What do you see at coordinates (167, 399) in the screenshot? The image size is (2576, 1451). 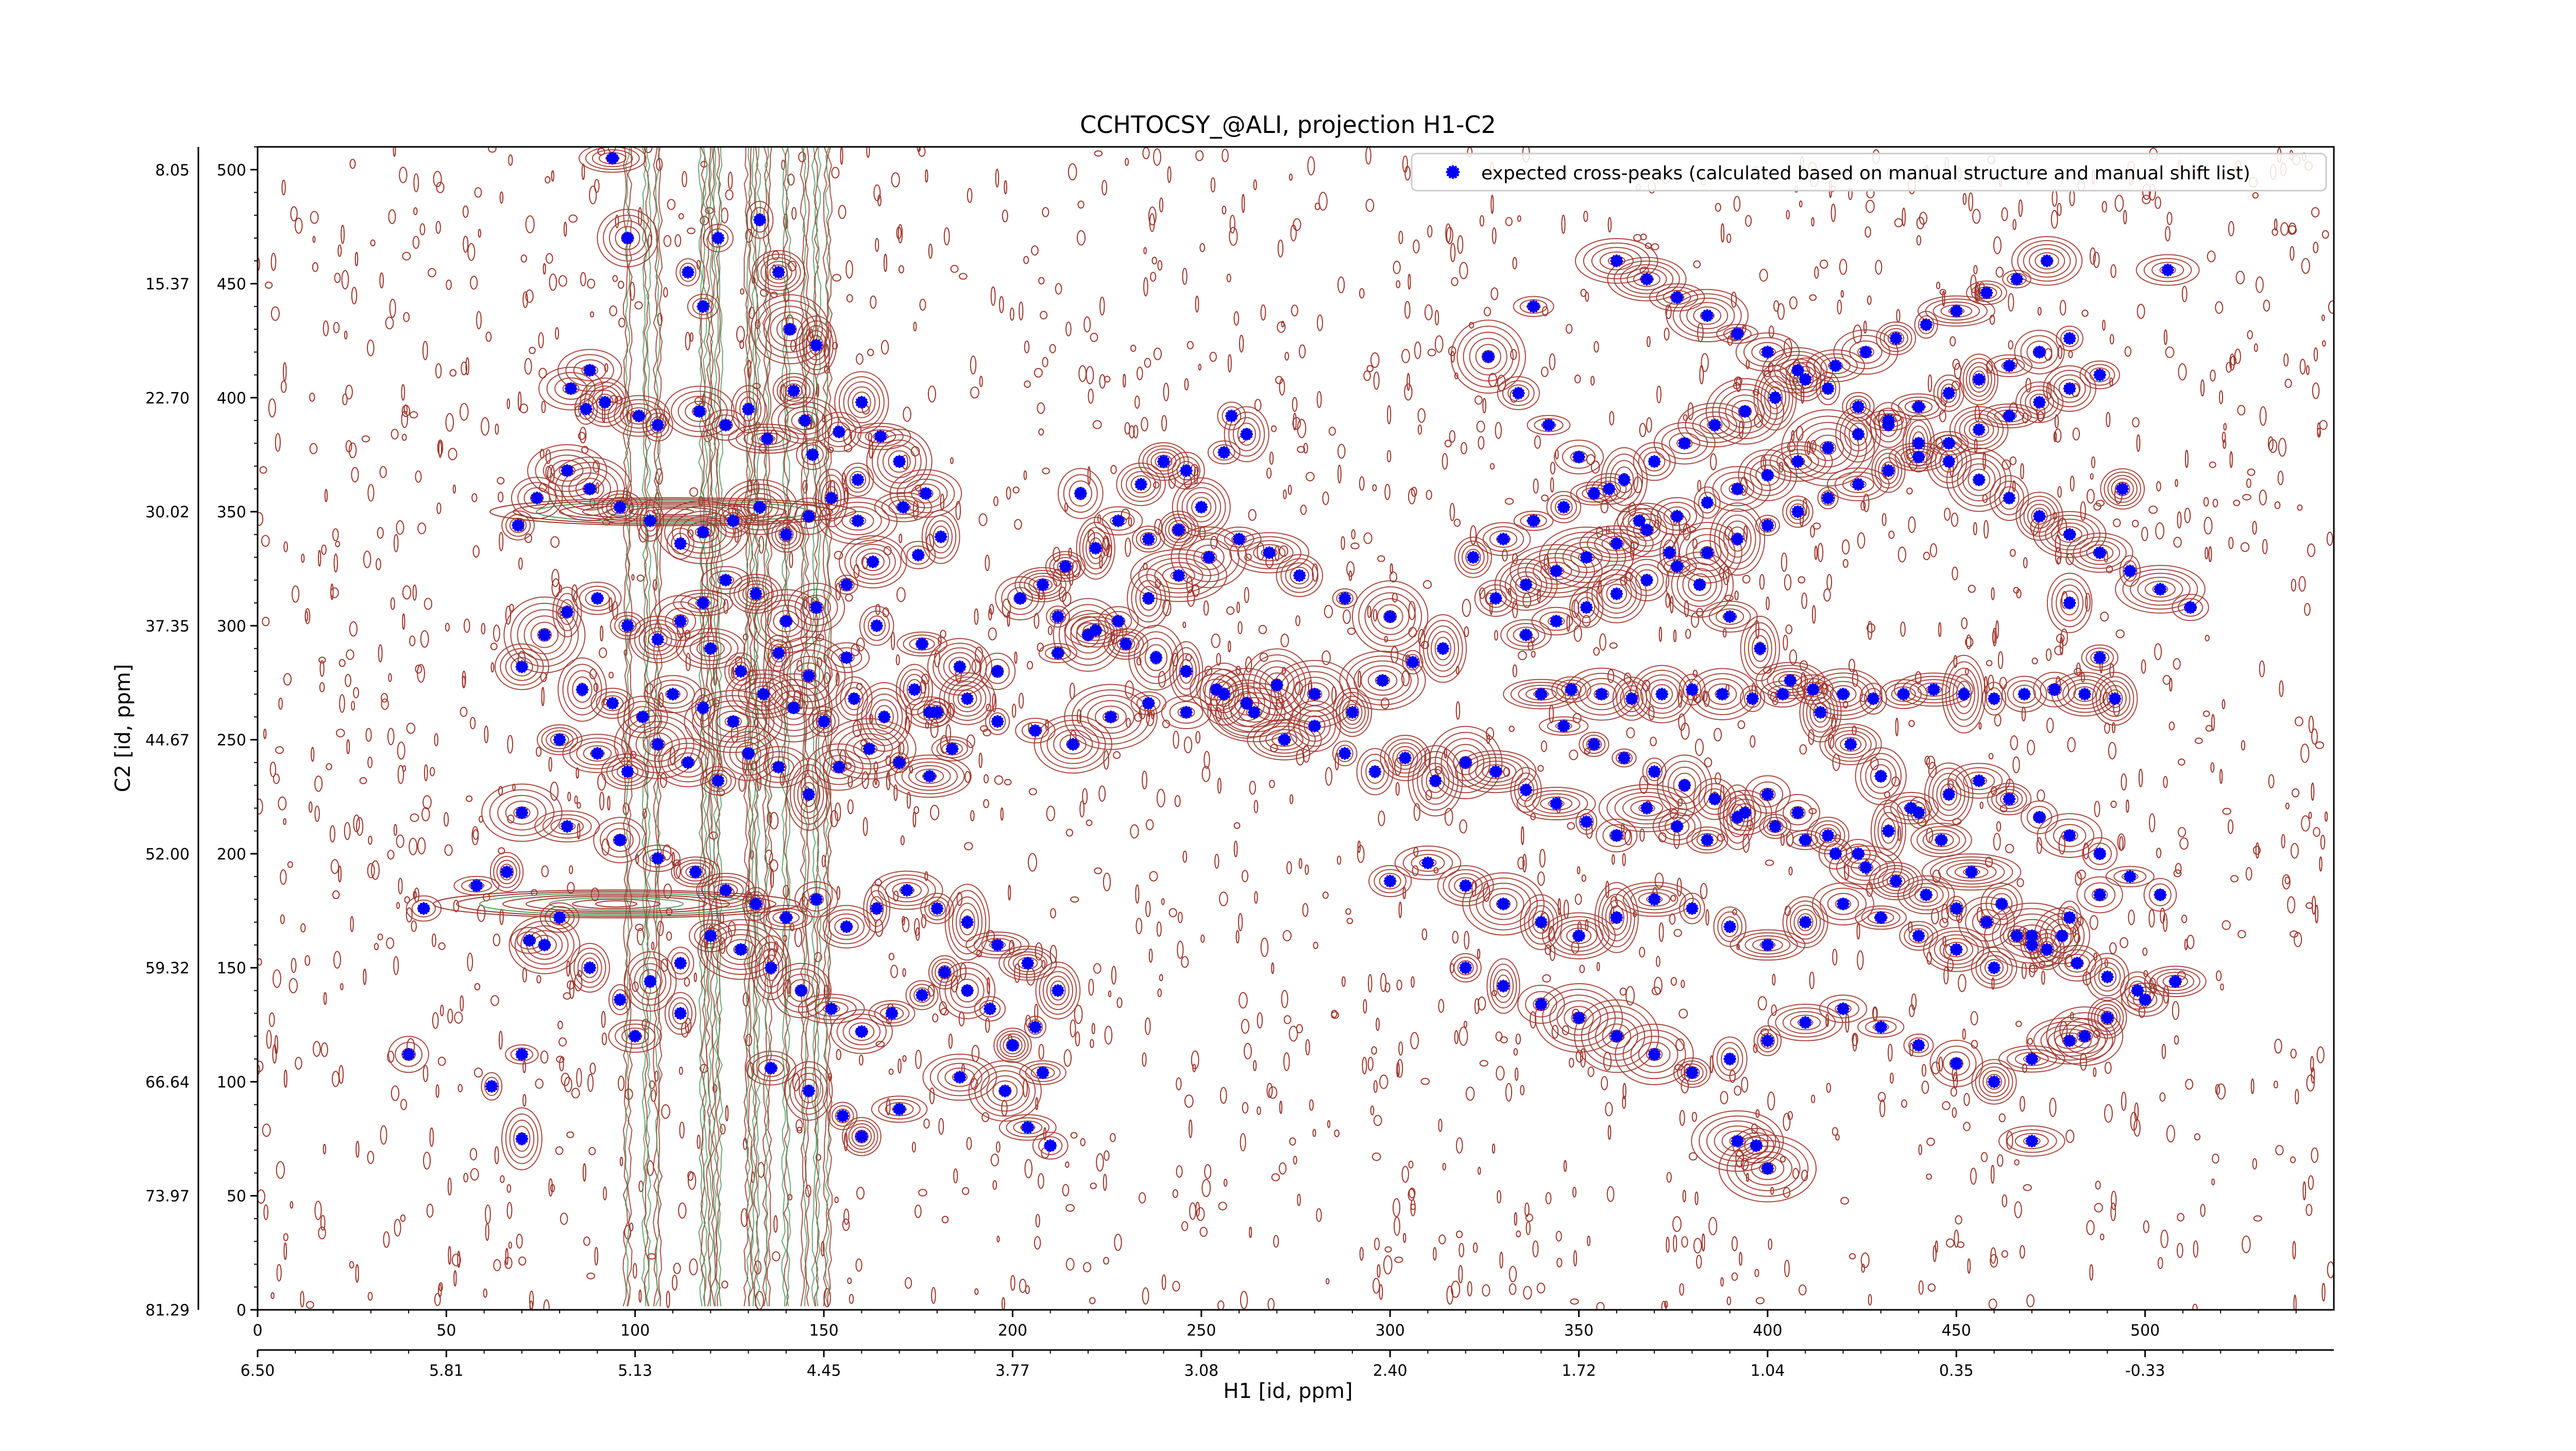 I see `y-ppm-tick-label: 22.70` at bounding box center [167, 399].